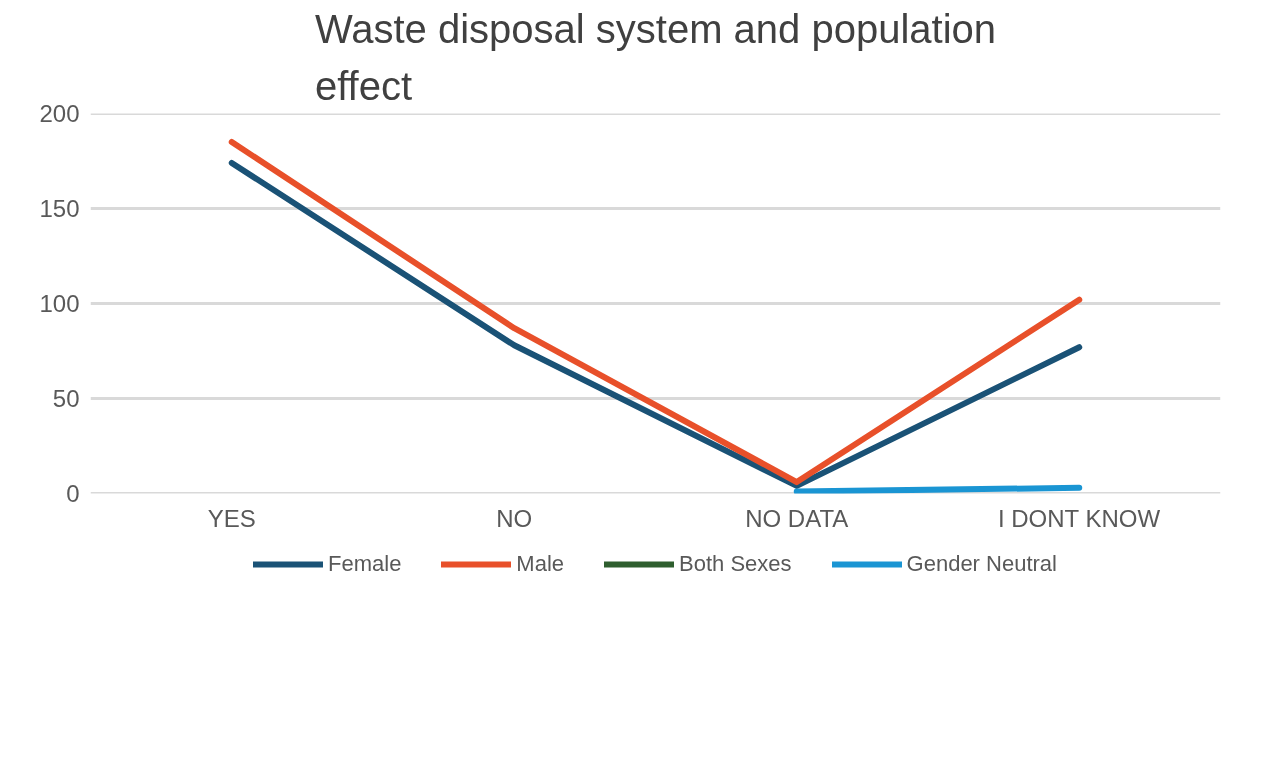  I want to click on chart-title: Waste disposal system and population effect, so click(655, 58).